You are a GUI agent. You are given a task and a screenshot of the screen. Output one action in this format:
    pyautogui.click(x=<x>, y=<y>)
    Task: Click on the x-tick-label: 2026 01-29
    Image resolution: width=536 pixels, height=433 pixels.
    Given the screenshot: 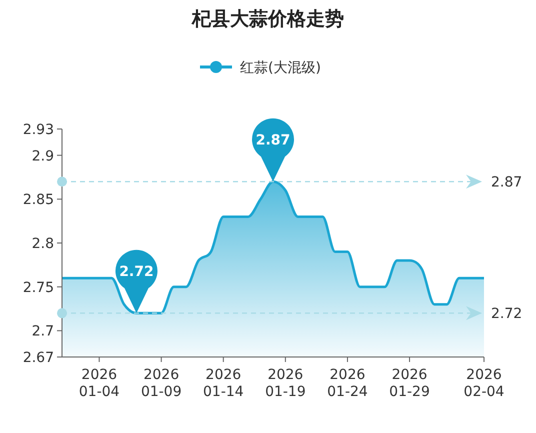 What is the action you would take?
    pyautogui.click(x=409, y=383)
    